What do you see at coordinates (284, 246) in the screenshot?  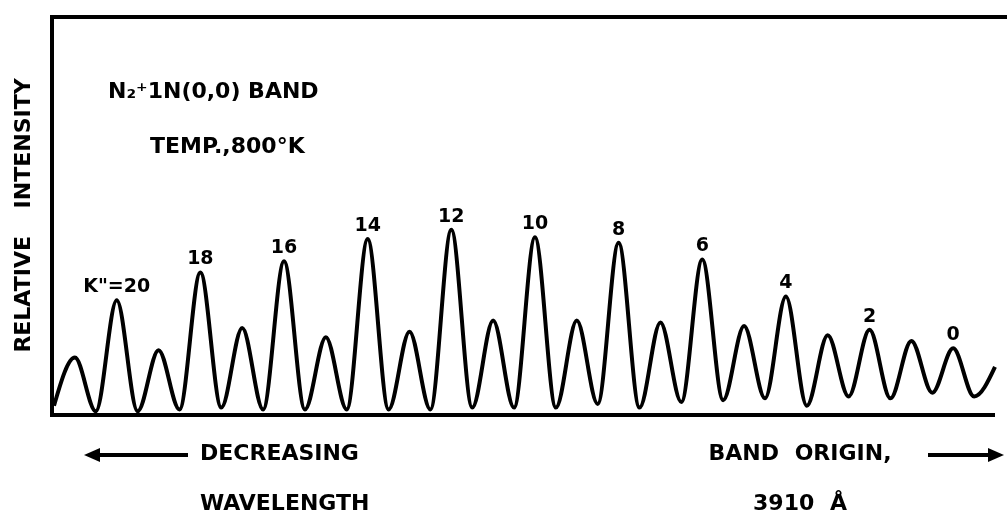 I see `annotation: 16` at bounding box center [284, 246].